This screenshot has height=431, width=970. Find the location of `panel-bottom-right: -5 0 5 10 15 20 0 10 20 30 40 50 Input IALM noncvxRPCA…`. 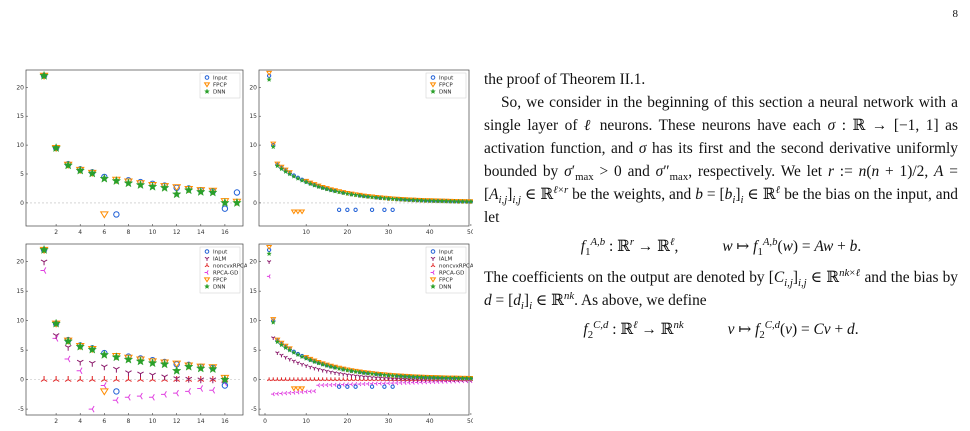

panel-bottom-right: -5 0 5 10 15 20 0 10 20 30 40 50 Input IALM noncvxRPCA… is located at coordinates (360, 333).